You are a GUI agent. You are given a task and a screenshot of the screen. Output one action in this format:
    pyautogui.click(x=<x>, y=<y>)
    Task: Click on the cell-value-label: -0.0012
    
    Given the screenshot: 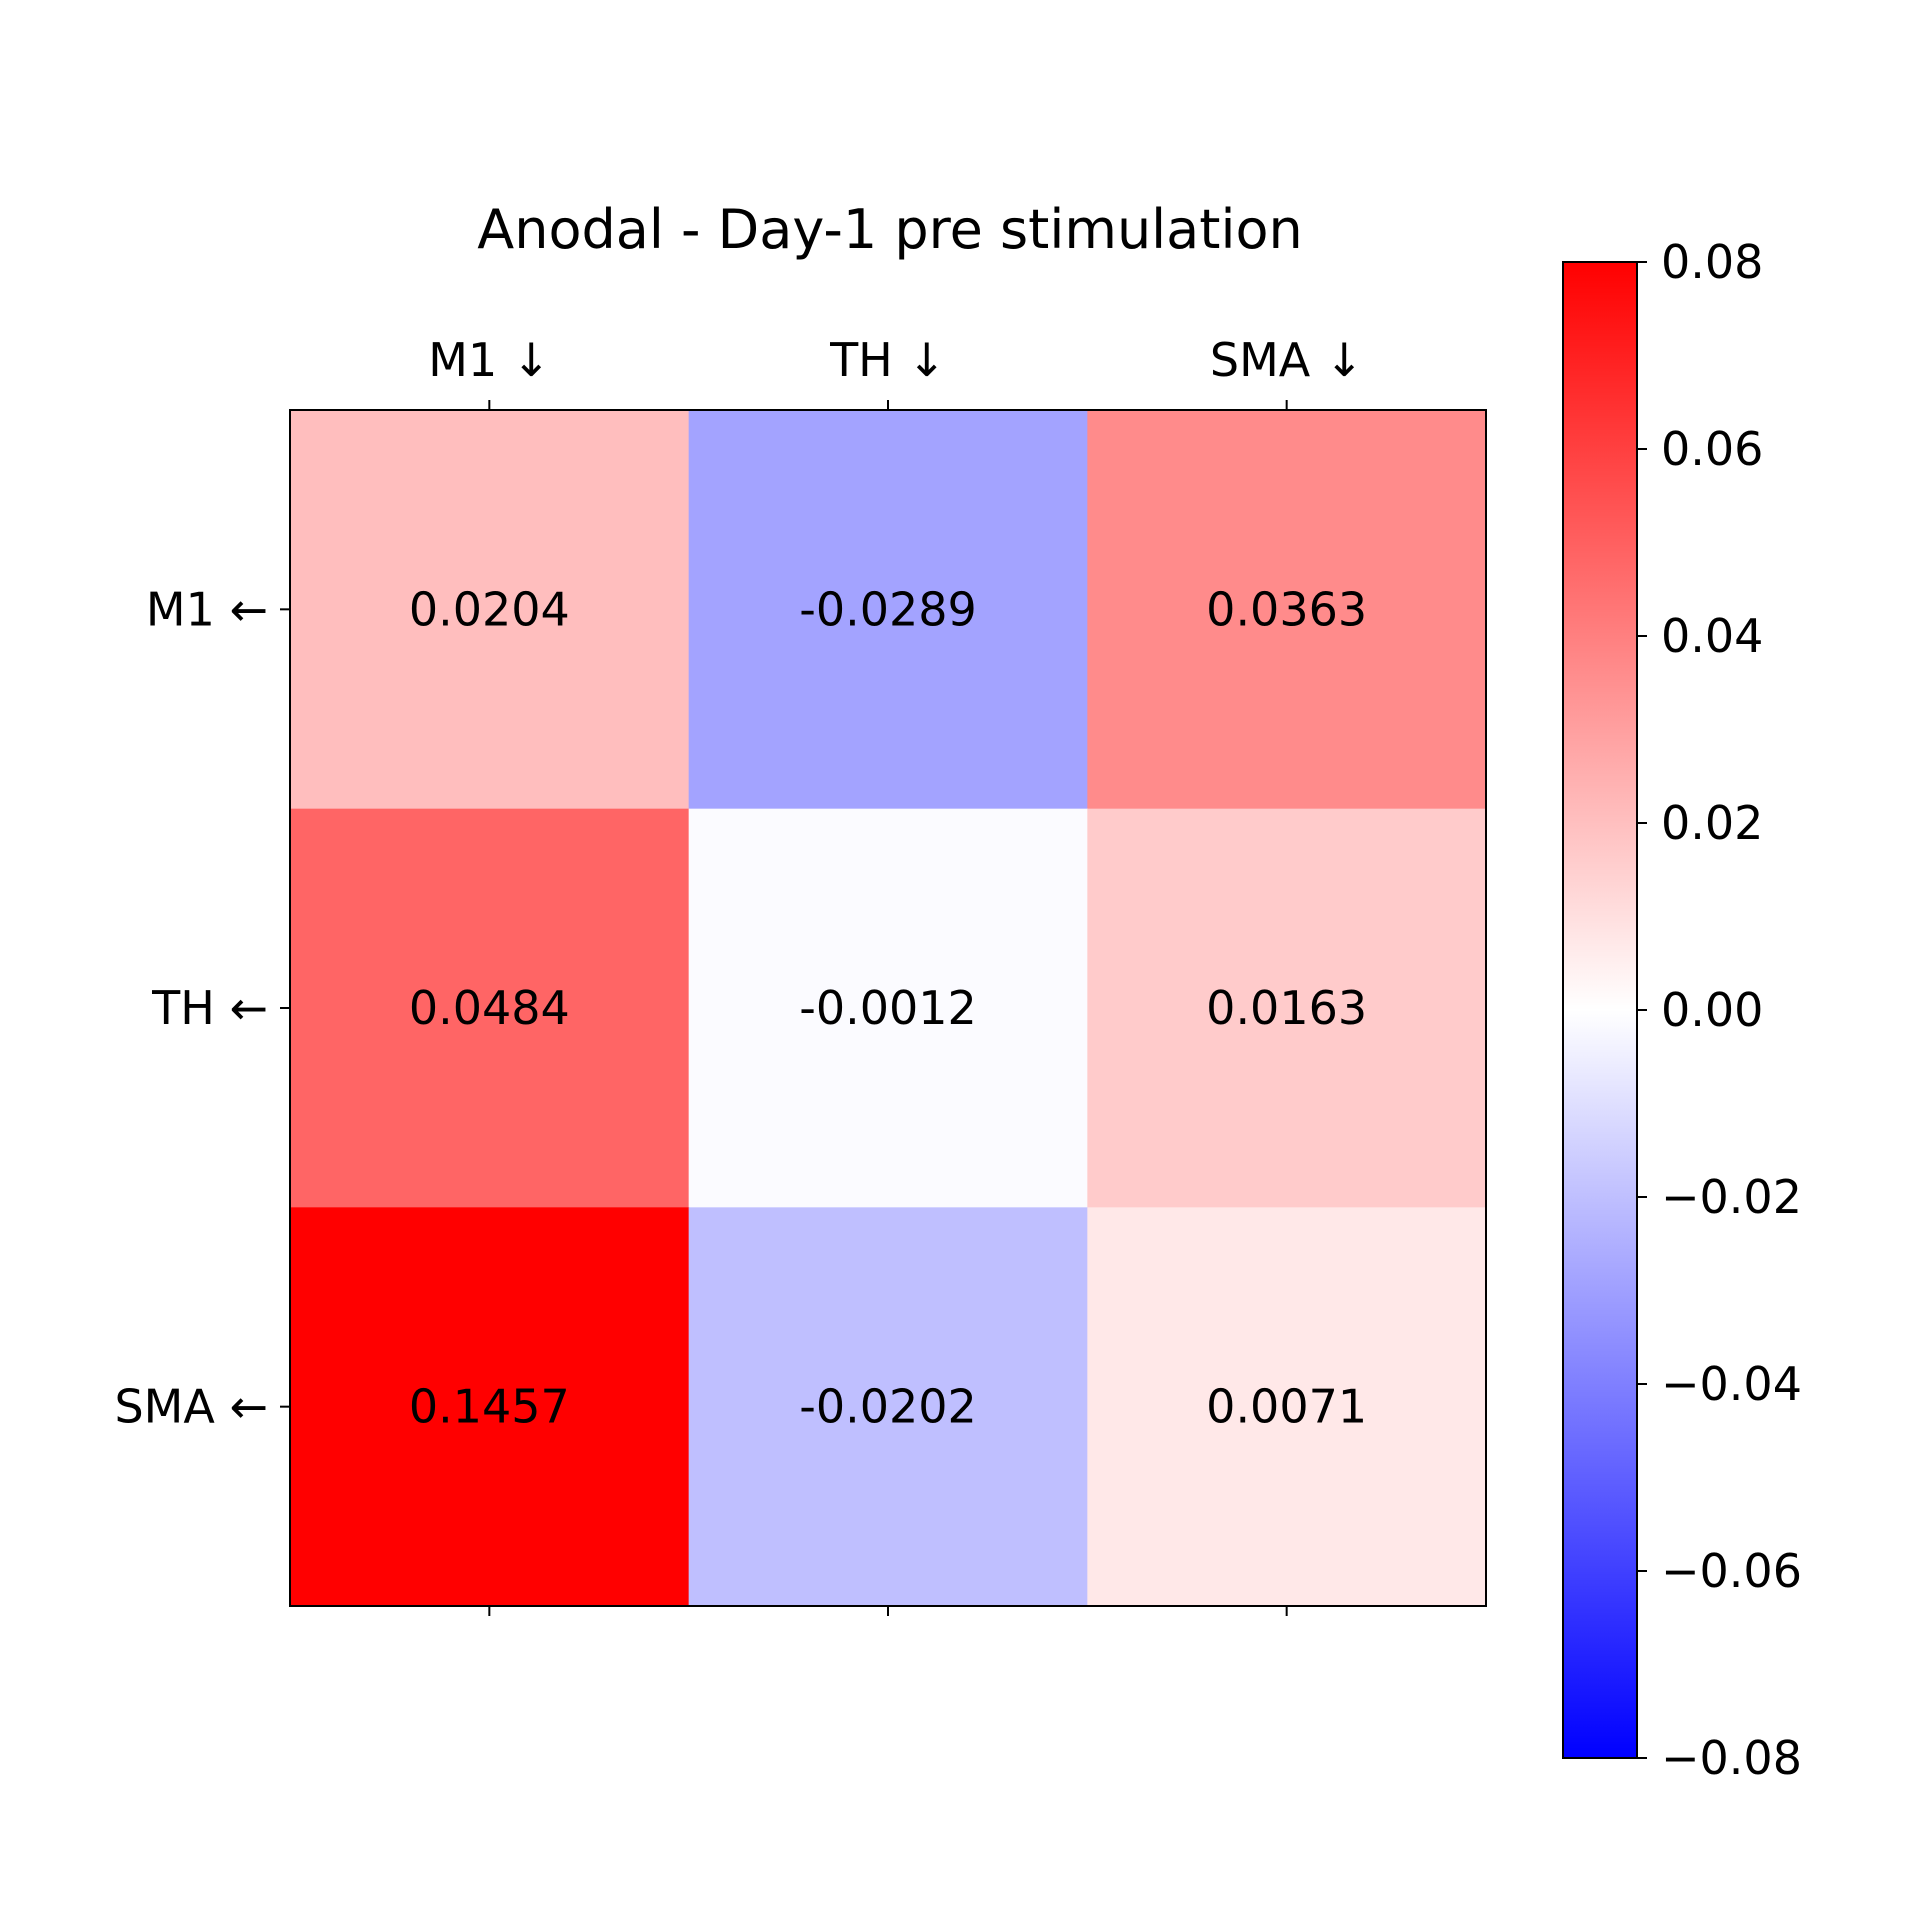 What is the action you would take?
    pyautogui.click(x=888, y=1008)
    